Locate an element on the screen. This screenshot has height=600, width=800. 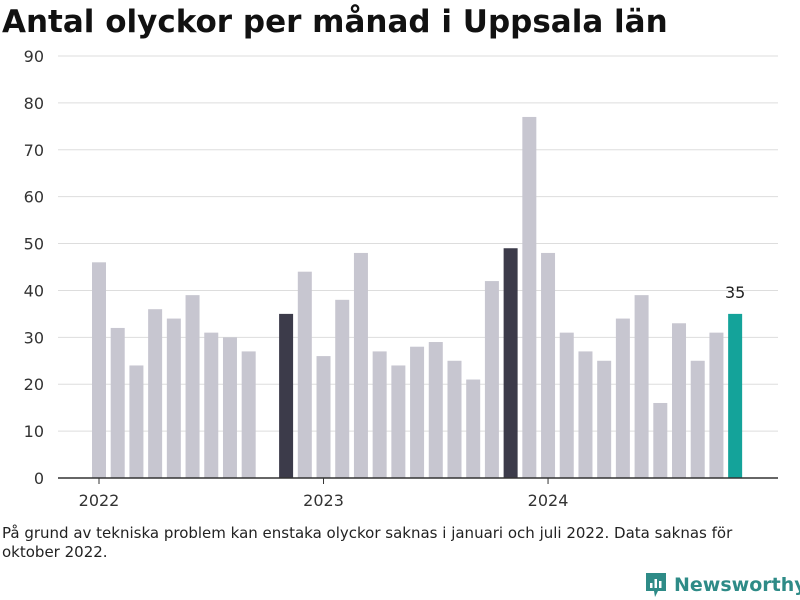
x-tick-label: 2023 is located at coordinates (323, 500).